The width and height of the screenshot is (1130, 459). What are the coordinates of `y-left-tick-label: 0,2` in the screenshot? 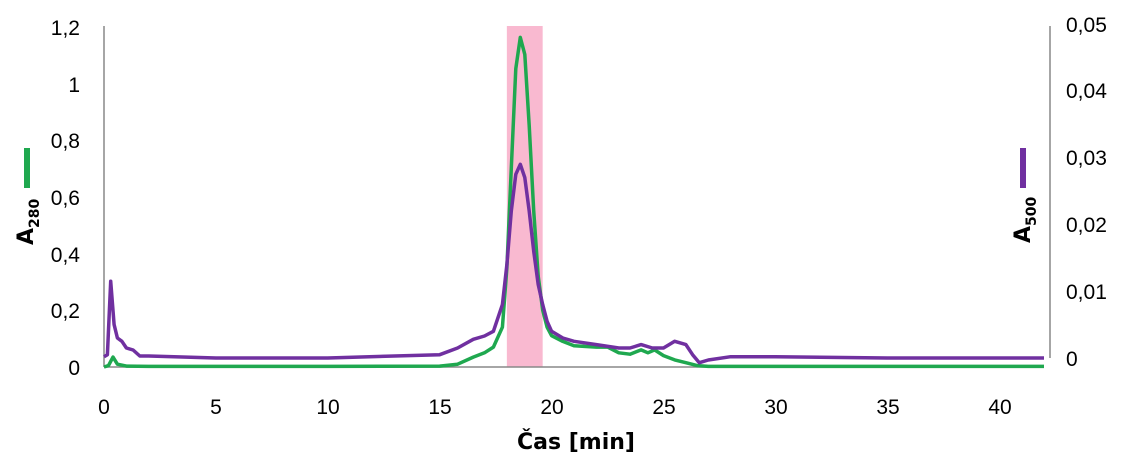 It's located at (65, 311).